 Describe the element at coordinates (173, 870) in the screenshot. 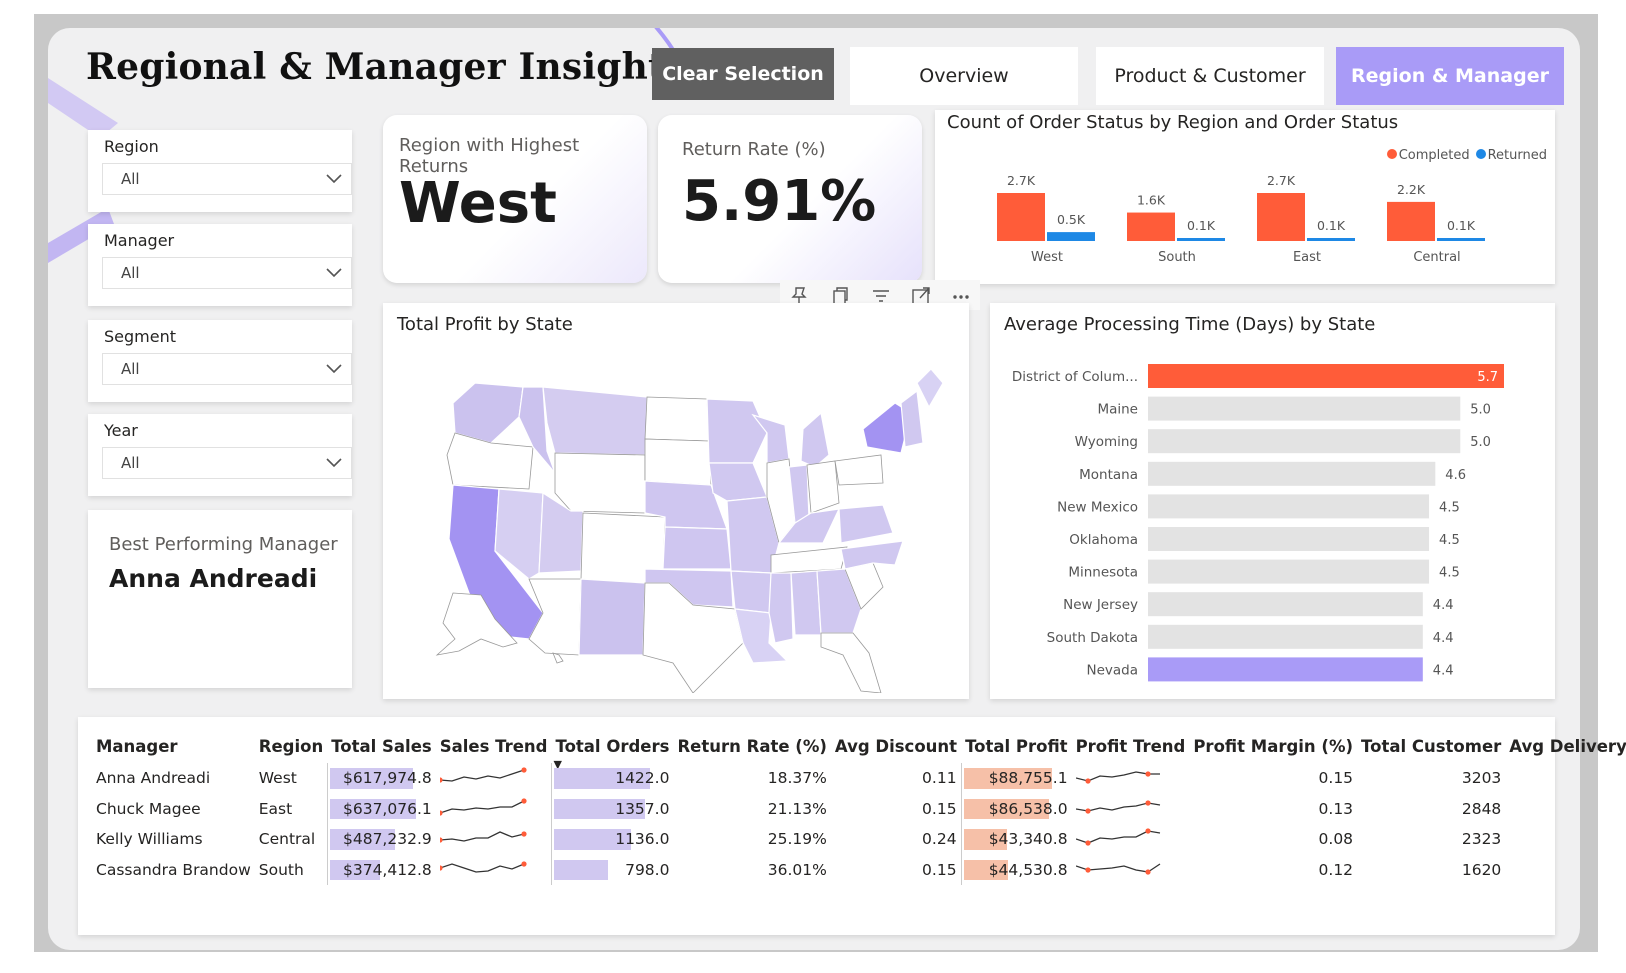

I see `manager-name: Cassandra Brandow` at that location.